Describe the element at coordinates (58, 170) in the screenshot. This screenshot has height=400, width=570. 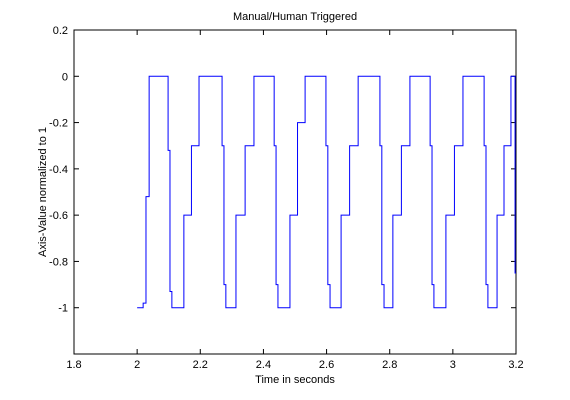
I see `y-tick-label: -0.4` at that location.